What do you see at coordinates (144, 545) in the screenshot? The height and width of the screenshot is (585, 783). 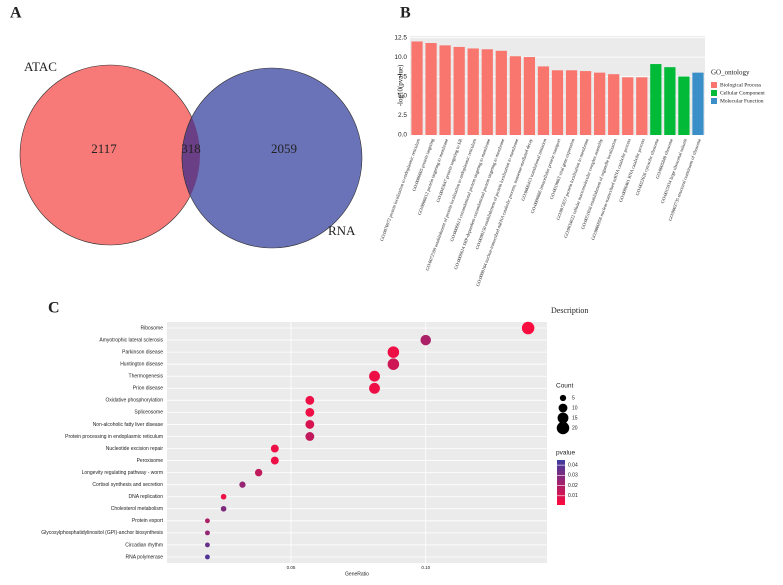 I see `y-tick-label: Circadian rhythm` at bounding box center [144, 545].